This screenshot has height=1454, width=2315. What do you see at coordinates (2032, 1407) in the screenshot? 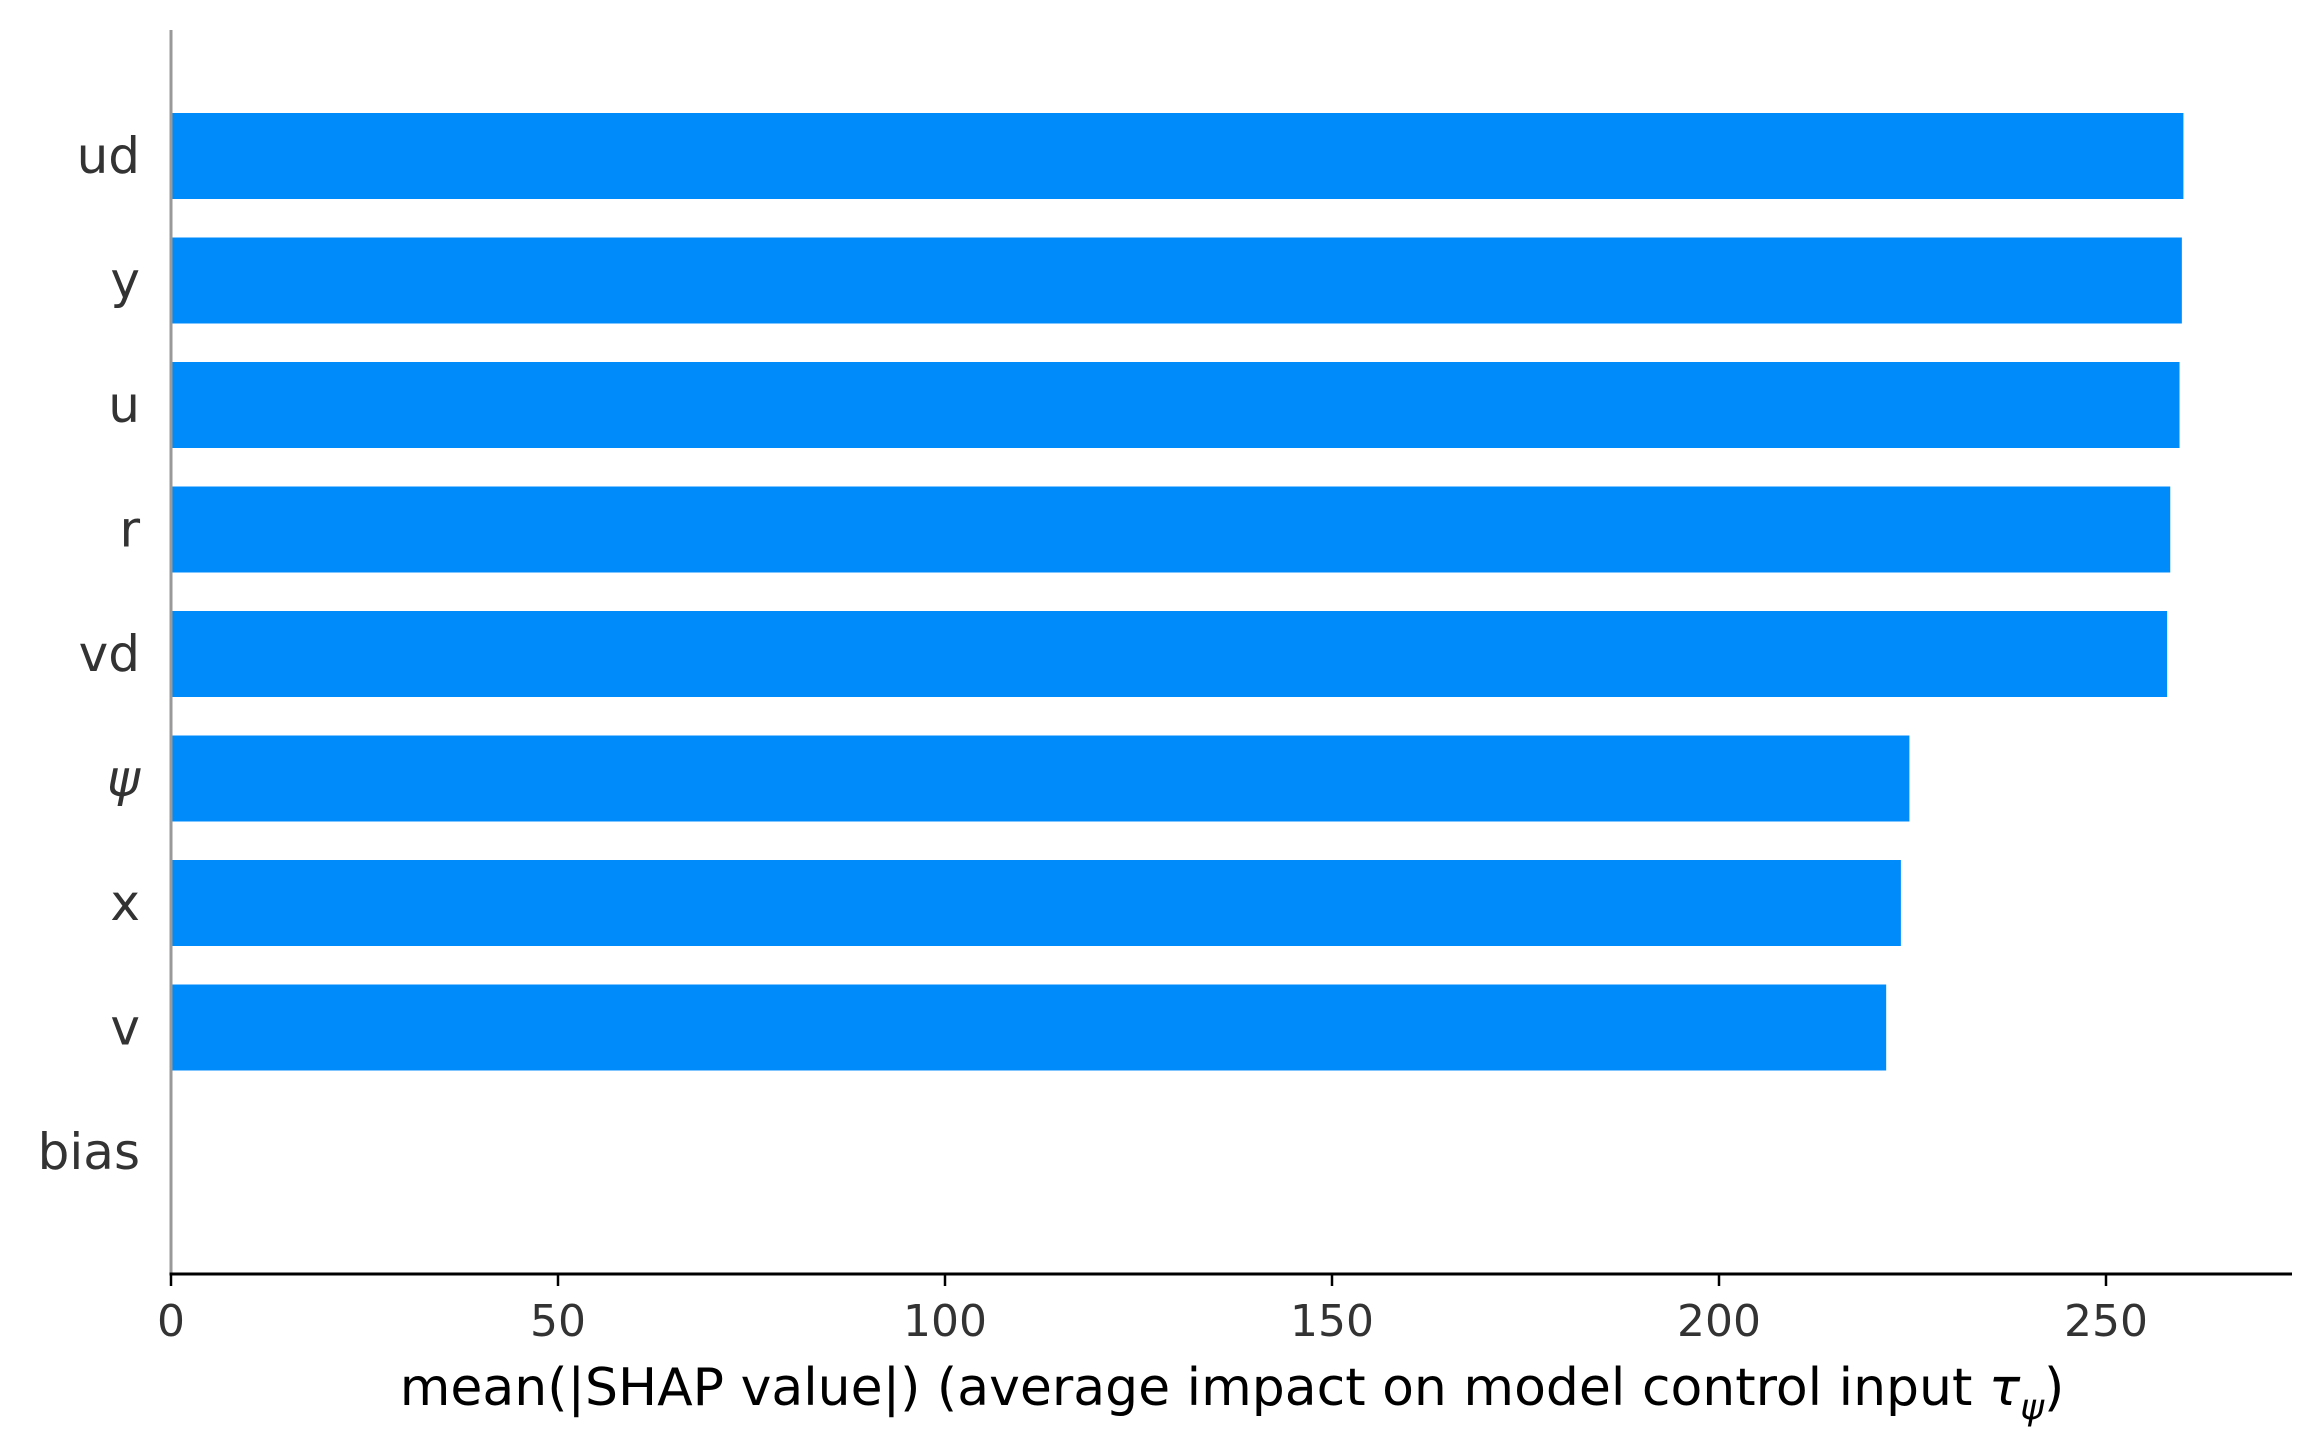
I see `x-axis-label-subscript: ψ` at bounding box center [2032, 1407].